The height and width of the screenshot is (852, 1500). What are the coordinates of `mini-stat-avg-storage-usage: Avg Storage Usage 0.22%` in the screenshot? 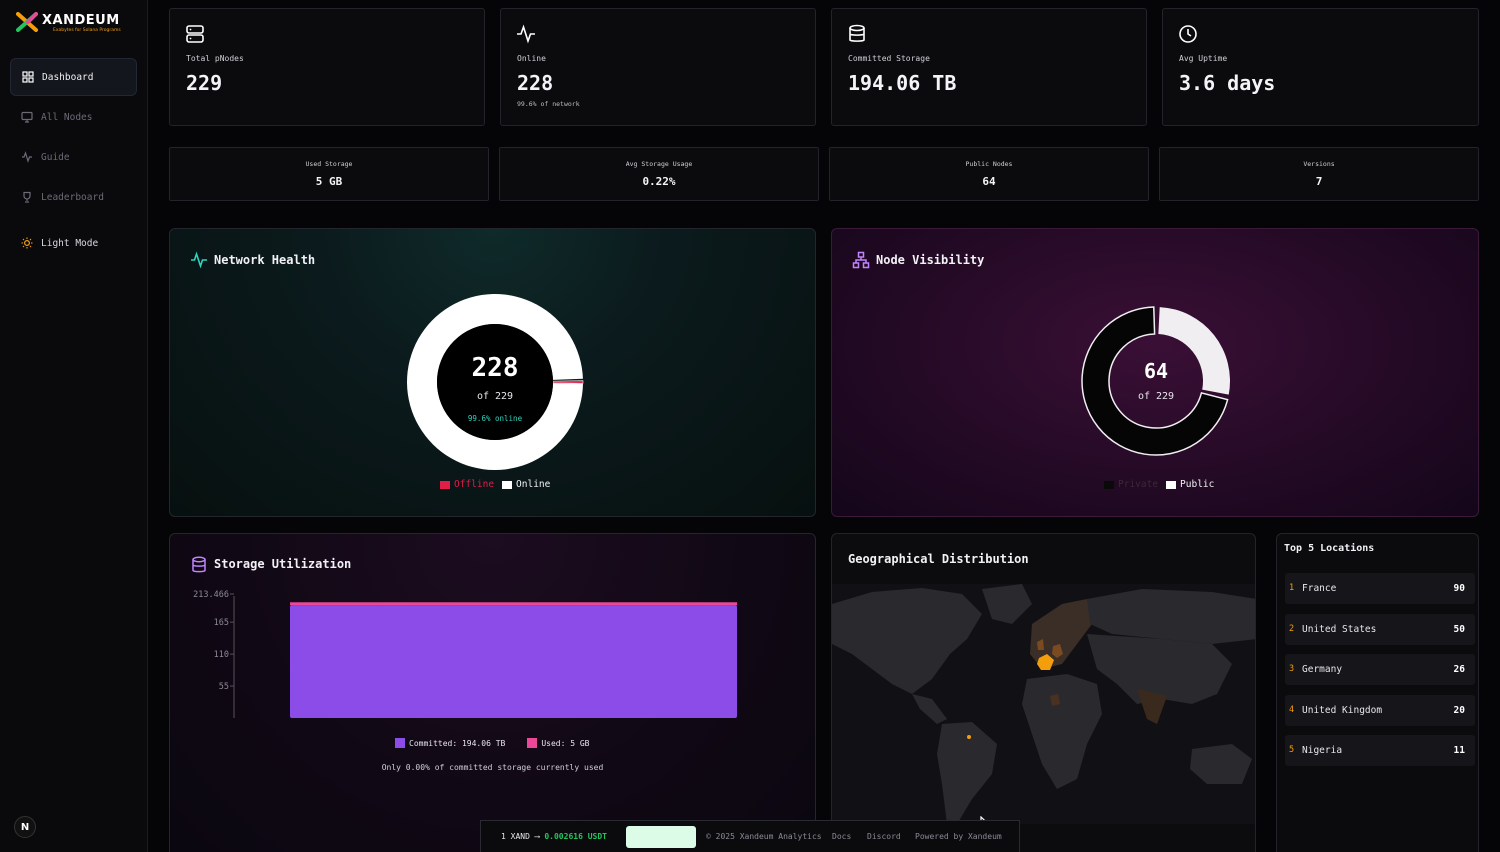 It's located at (659, 174).